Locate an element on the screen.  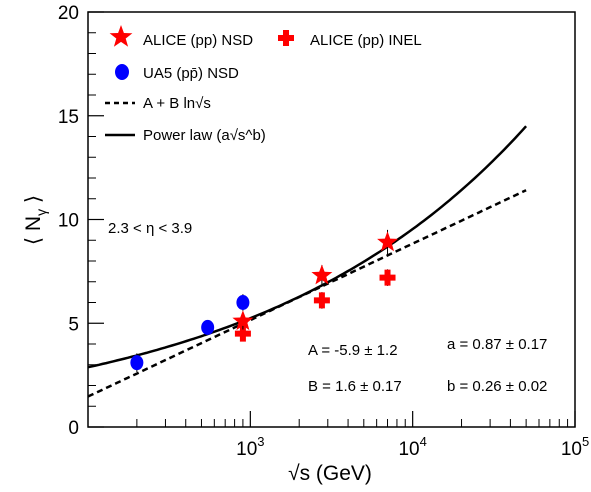
legend-cross-icon is located at coordinates (286, 38).